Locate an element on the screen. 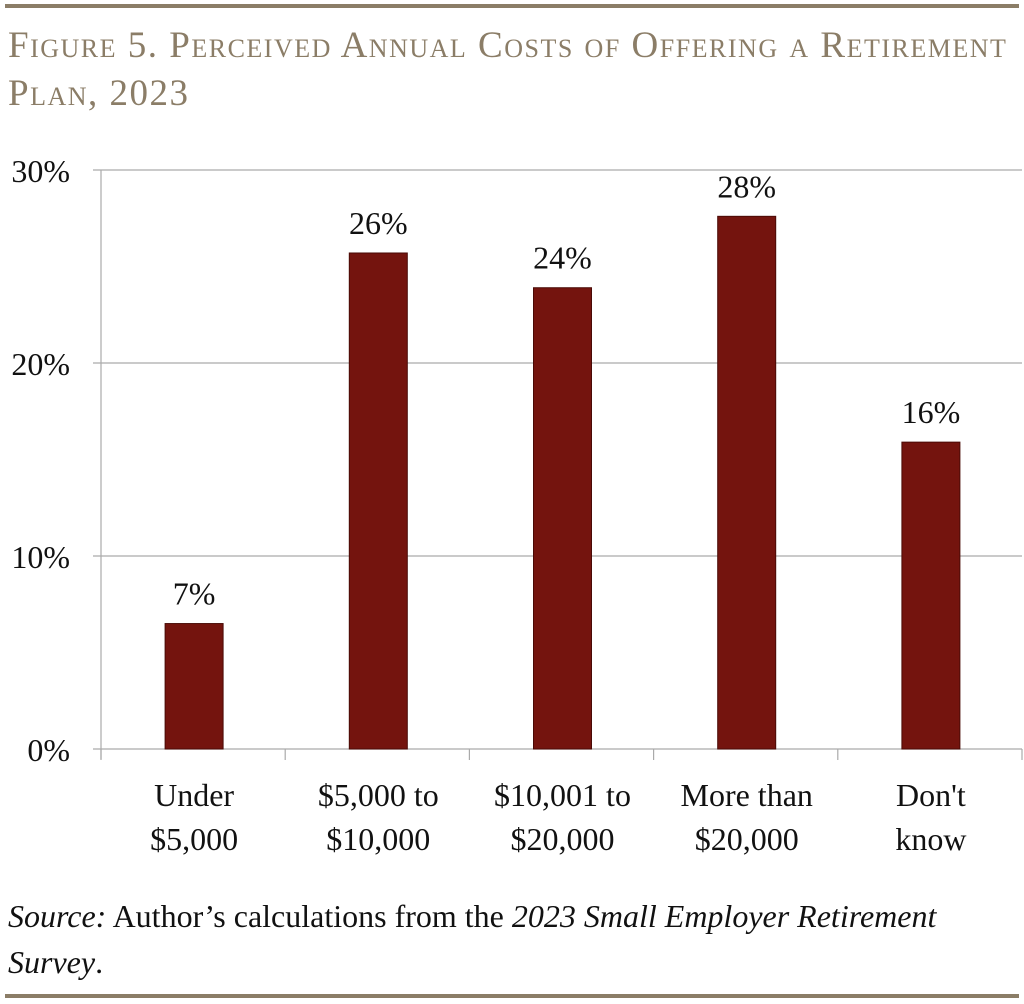 This screenshot has height=1004, width=1024. x-tick-label: $5,000 to is located at coordinates (378, 795).